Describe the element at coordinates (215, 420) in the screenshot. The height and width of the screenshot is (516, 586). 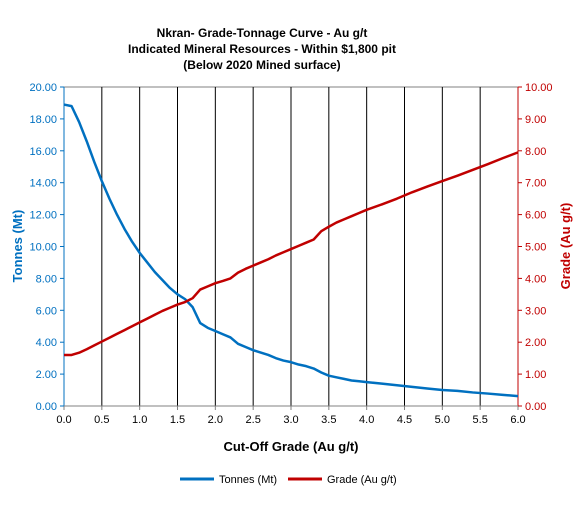
I see `x-tick-label-4: 2.0` at that location.